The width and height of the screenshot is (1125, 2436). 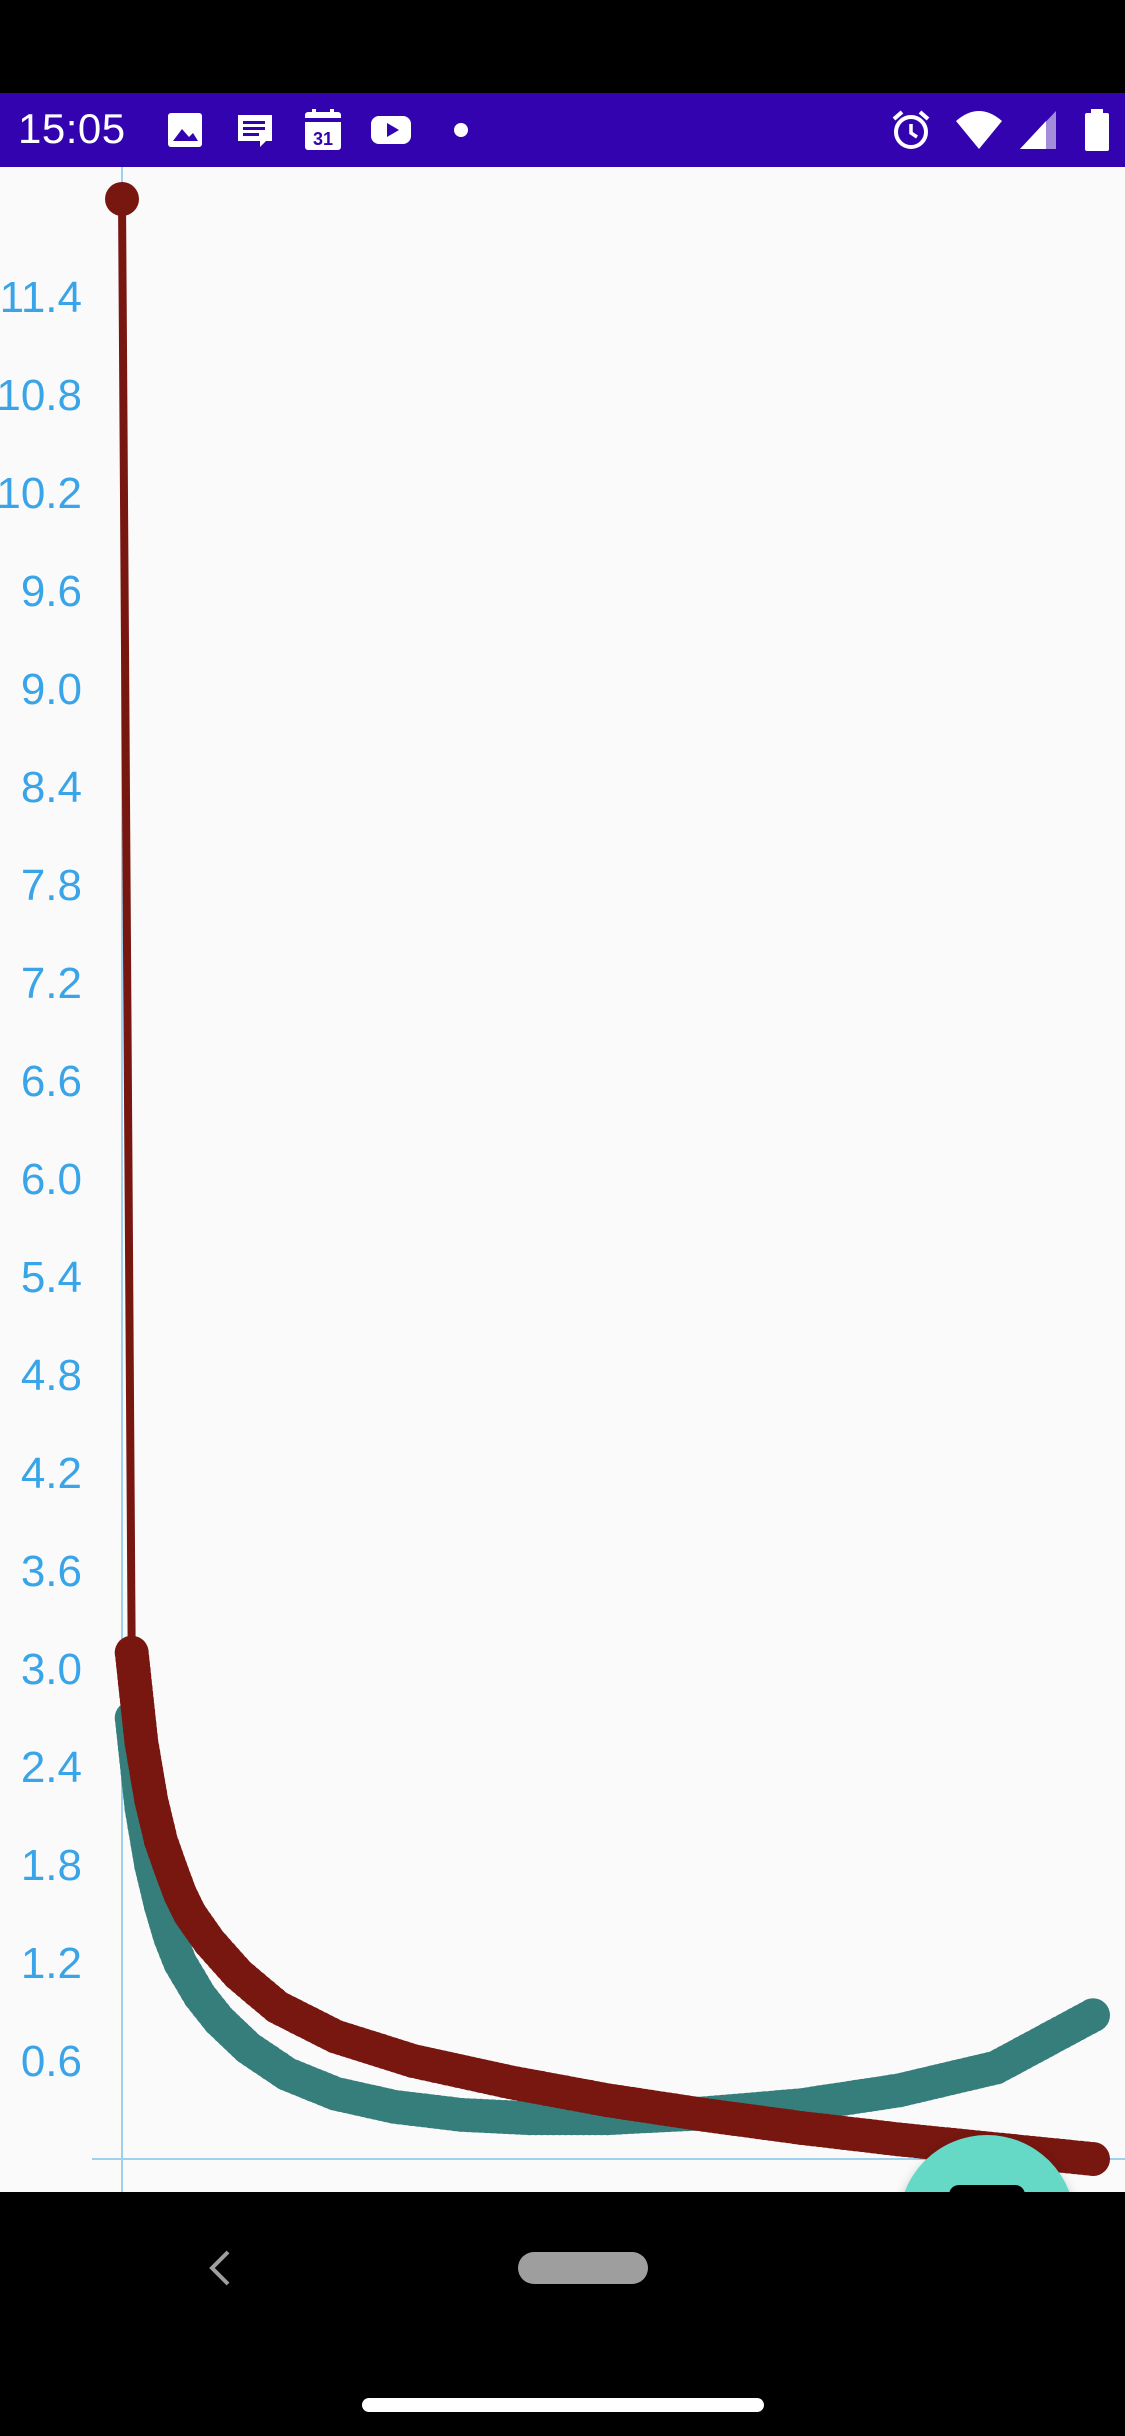 I want to click on alarm-icon, so click(x=911, y=129).